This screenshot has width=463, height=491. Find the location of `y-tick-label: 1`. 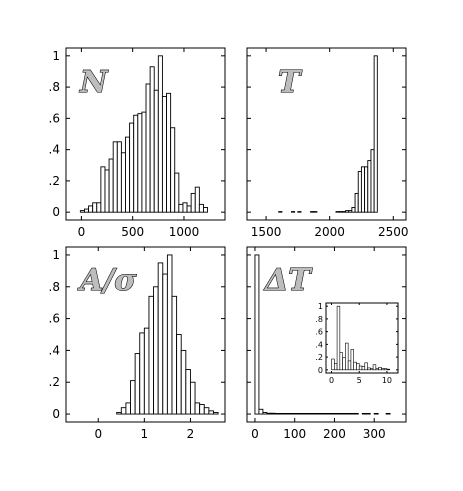

y-tick-label: 1 is located at coordinates (56, 56).